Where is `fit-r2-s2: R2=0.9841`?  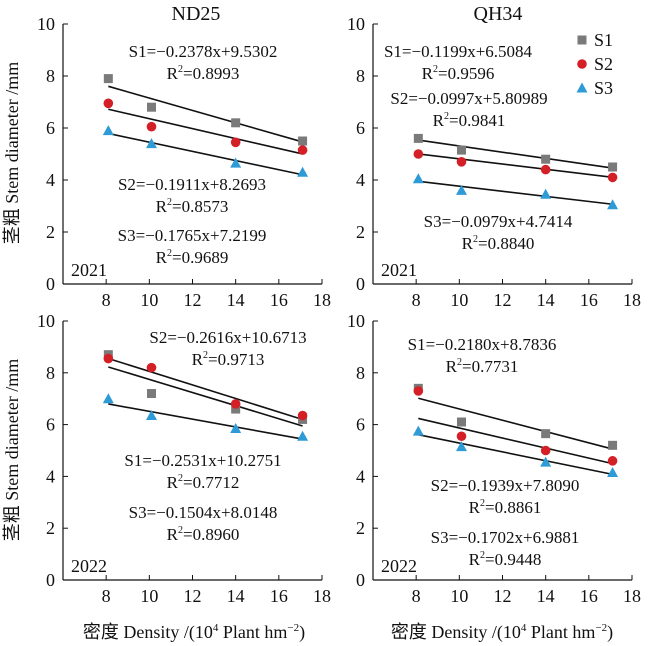 fit-r2-s2: R2=0.9841 is located at coordinates (469, 120).